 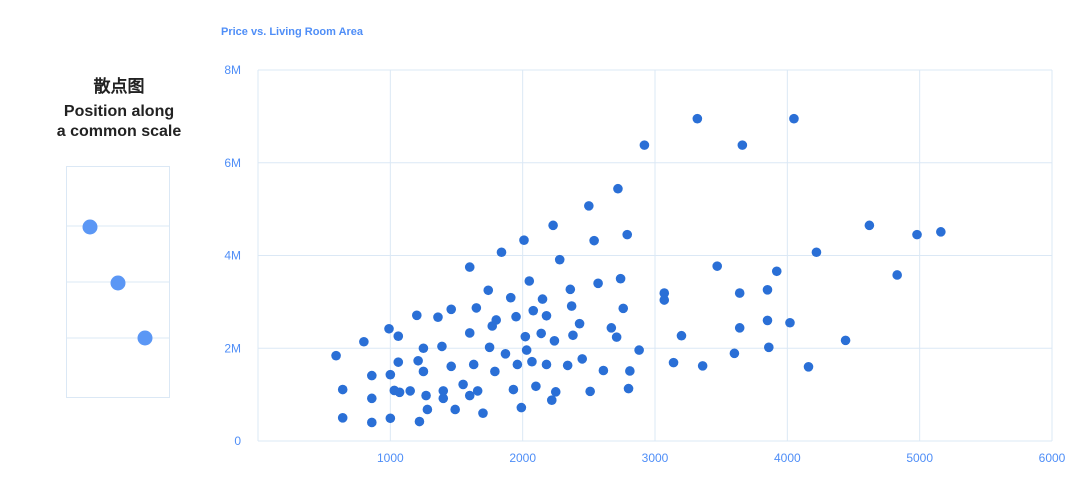 What do you see at coordinates (119, 122) in the screenshot?
I see `chart-type-subtitle: Position along a common scale` at bounding box center [119, 122].